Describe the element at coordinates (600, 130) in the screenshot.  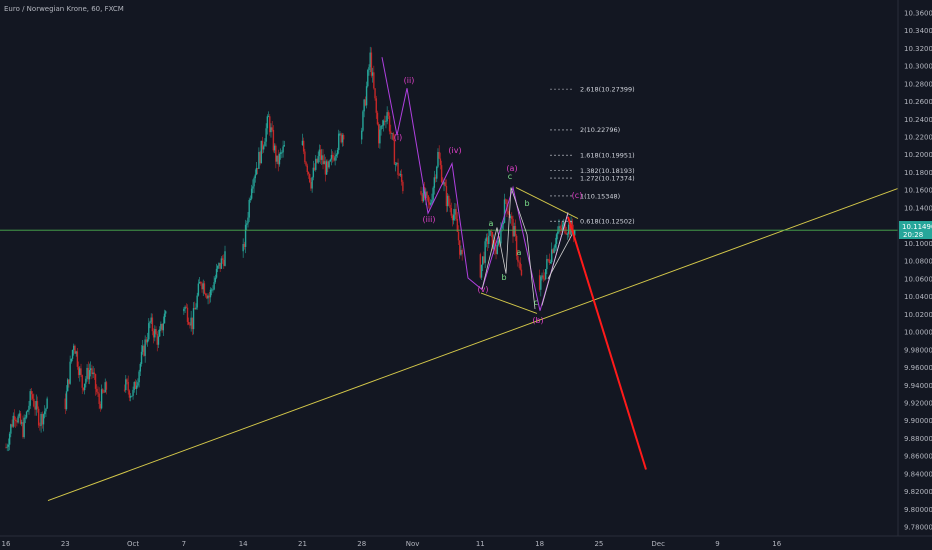
I see `fib-label: 2(10.22796)` at that location.